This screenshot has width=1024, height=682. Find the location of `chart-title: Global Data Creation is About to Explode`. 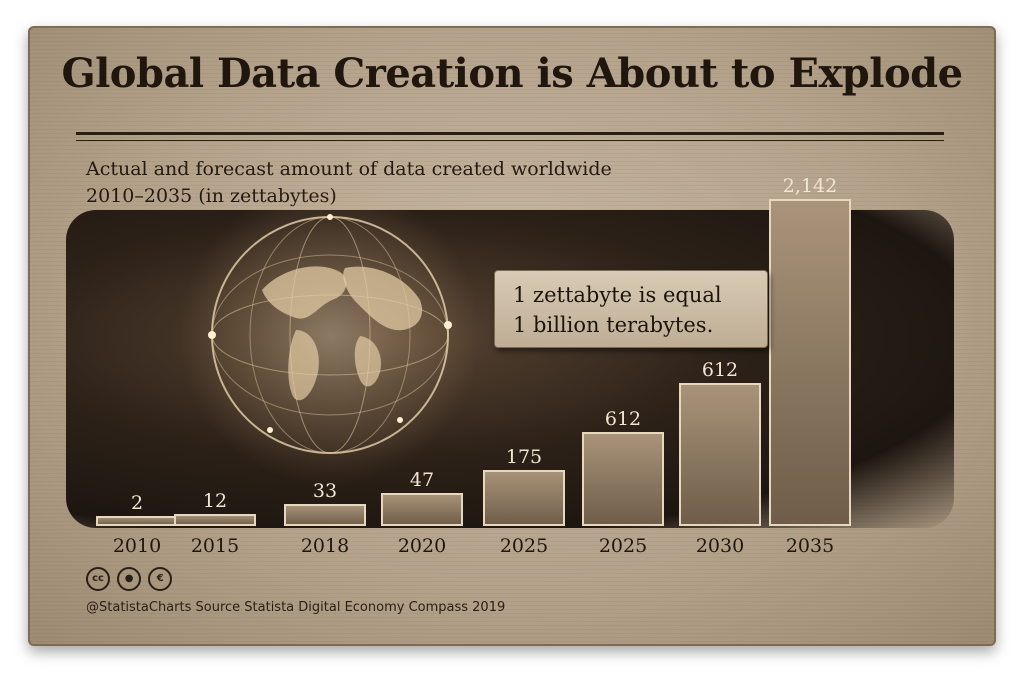

chart-title: Global Data Creation is About to Explode is located at coordinates (512, 73).